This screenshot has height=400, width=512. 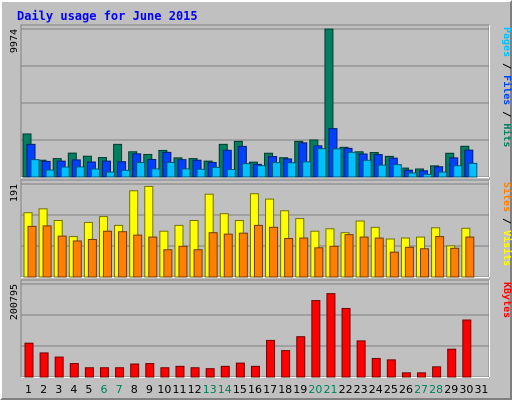 What do you see at coordinates (14, 302) in the screenshot?
I see `max-value-label-kbytes: 200795` at bounding box center [14, 302].